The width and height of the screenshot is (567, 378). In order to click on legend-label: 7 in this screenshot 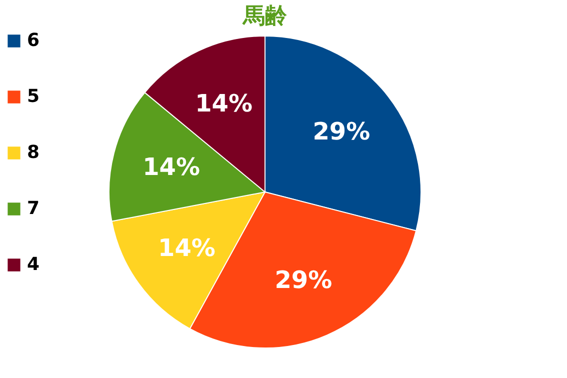, I will do `click(33, 208)`.